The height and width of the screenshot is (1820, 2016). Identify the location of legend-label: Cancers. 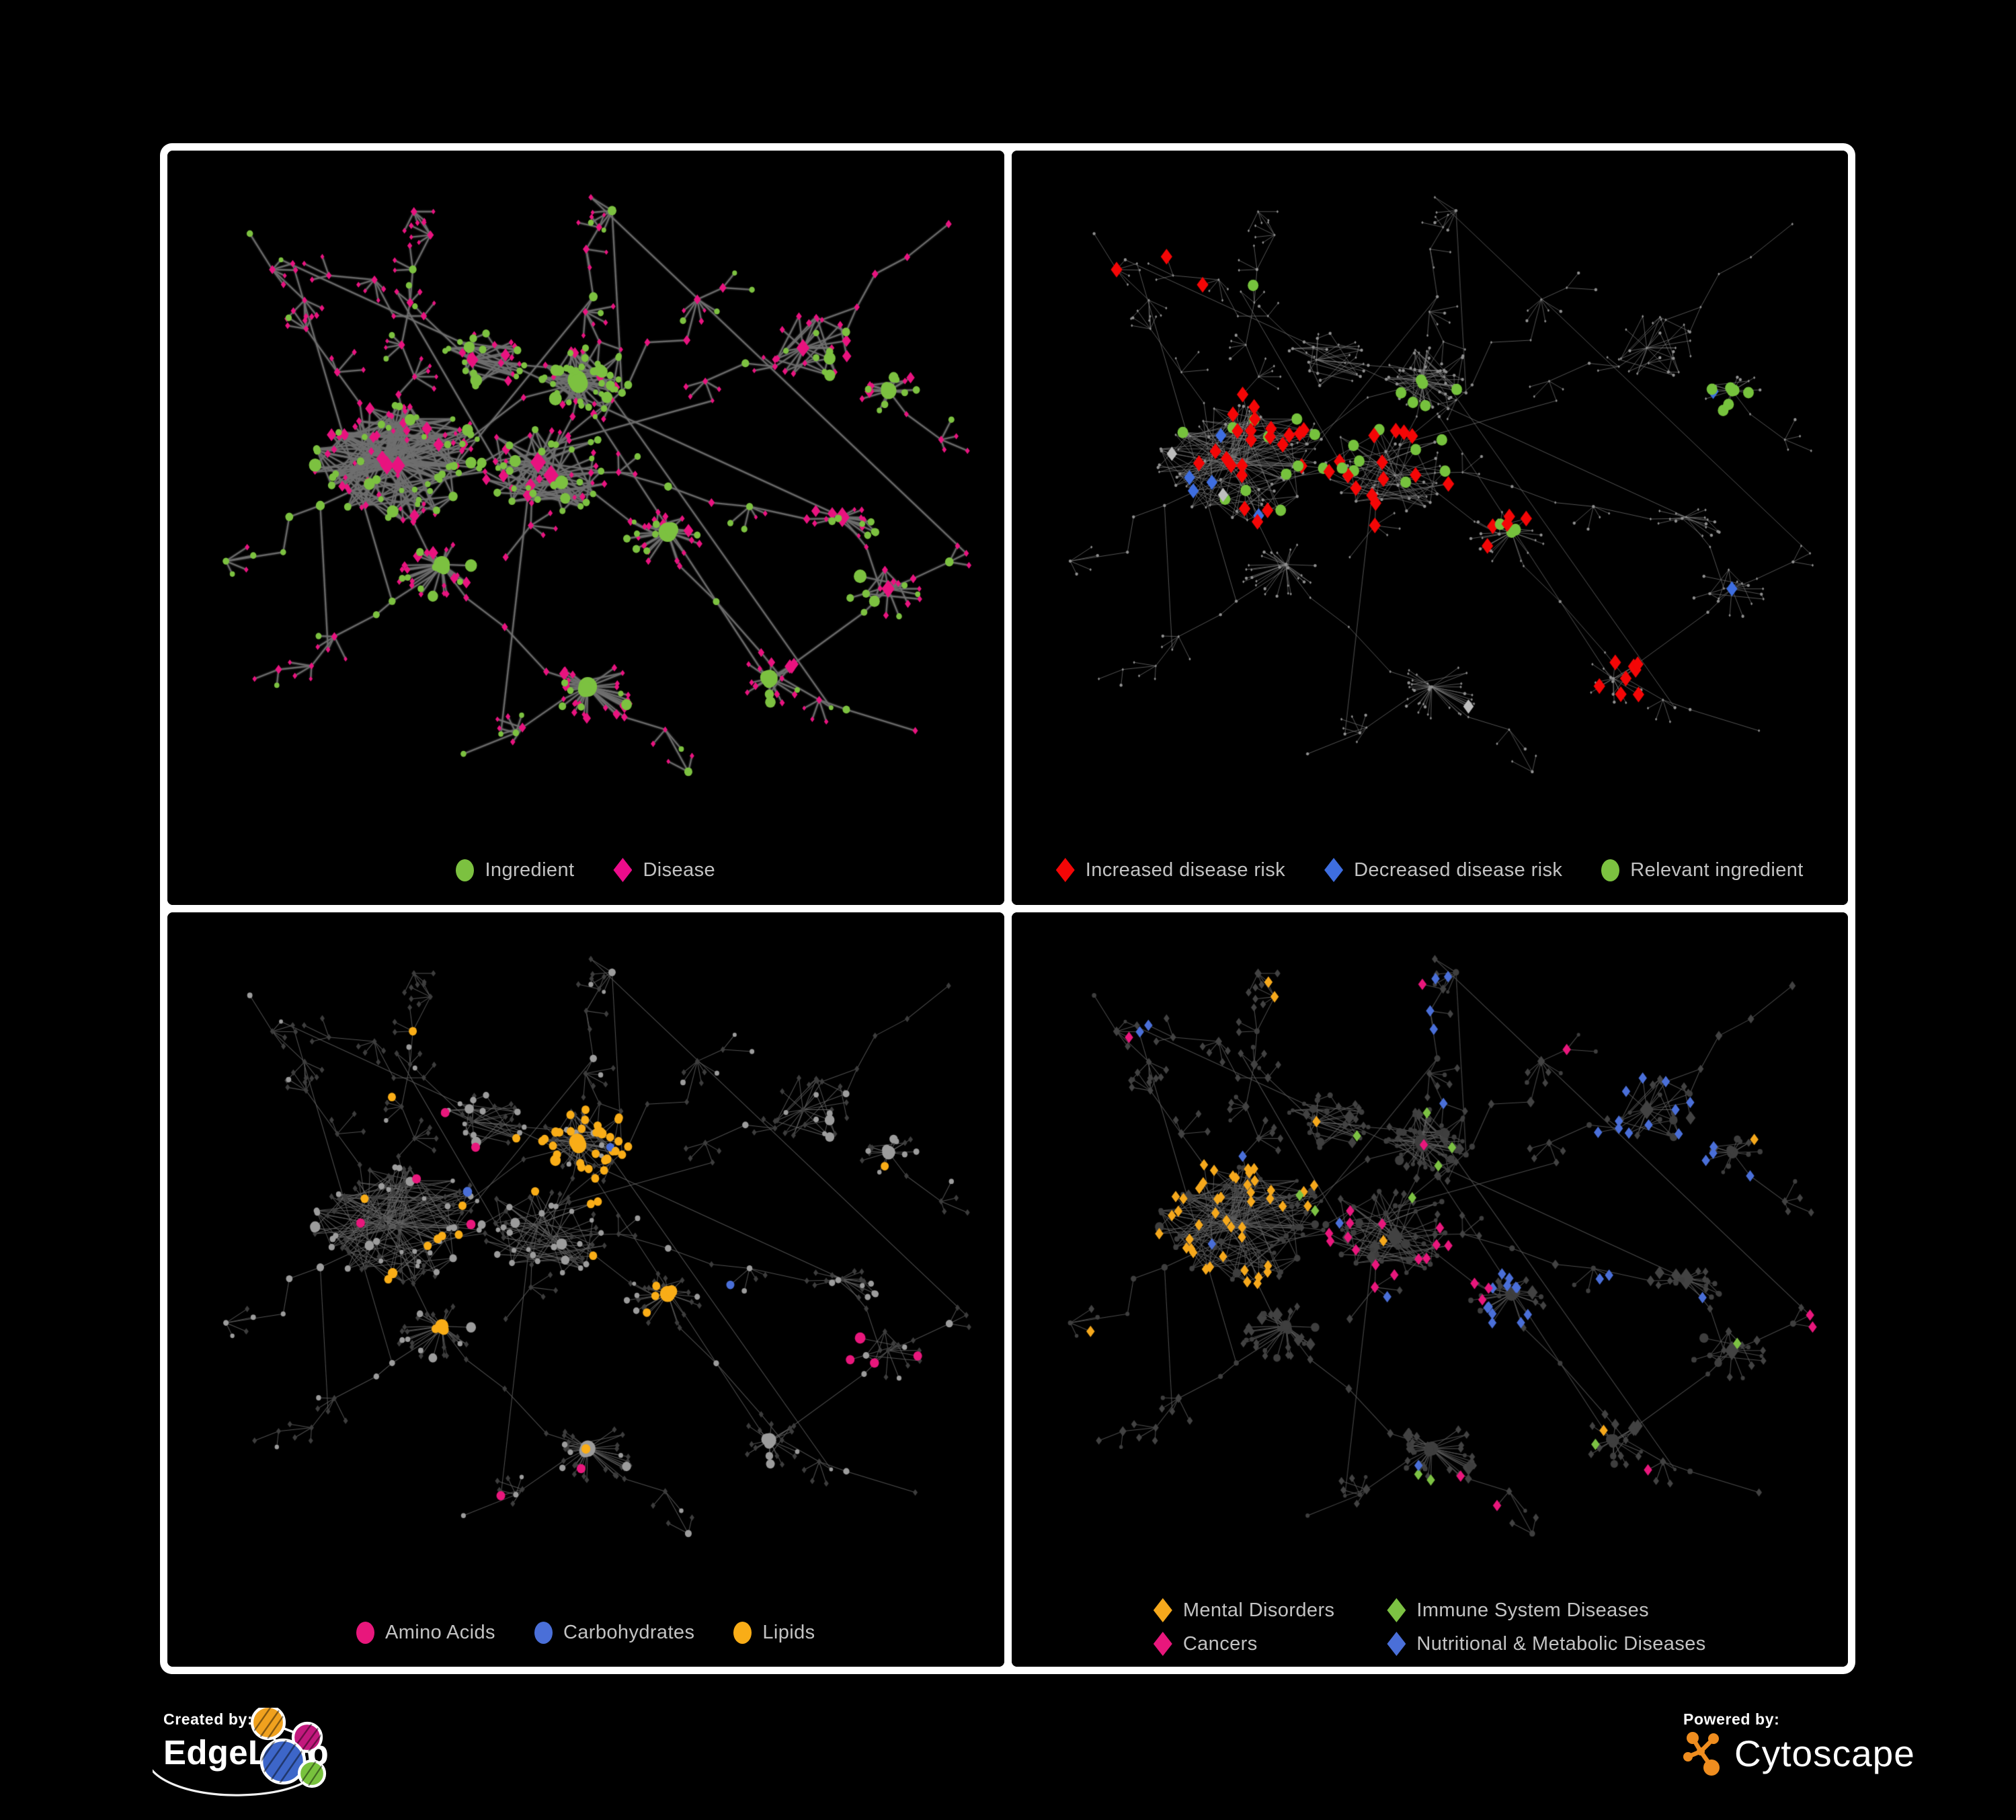
(1220, 1643).